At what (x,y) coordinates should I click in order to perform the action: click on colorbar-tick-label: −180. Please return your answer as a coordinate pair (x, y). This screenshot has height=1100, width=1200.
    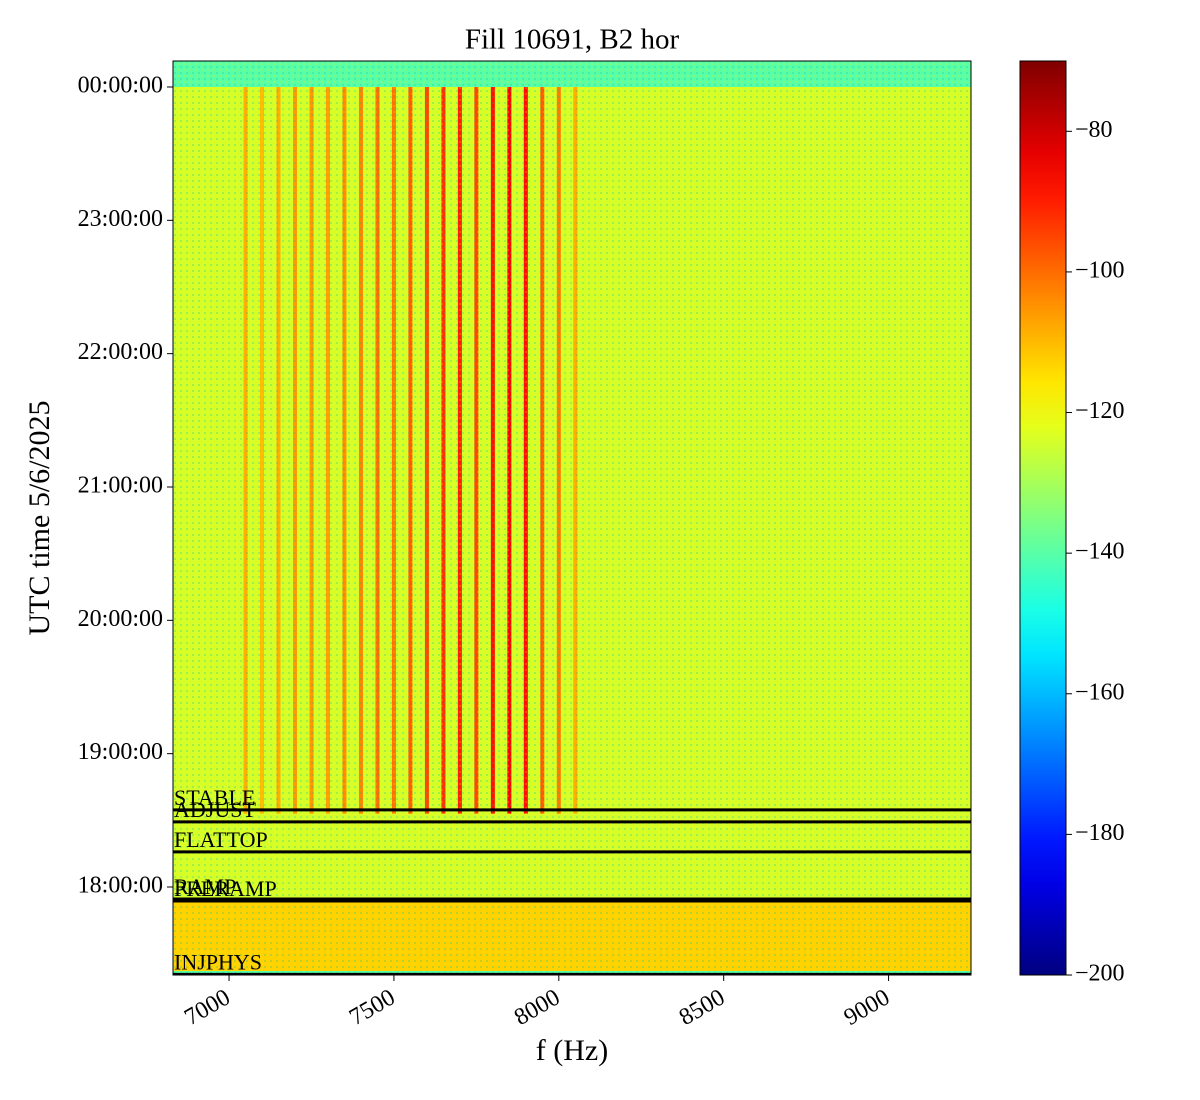
    Looking at the image, I should click on (1100, 833).